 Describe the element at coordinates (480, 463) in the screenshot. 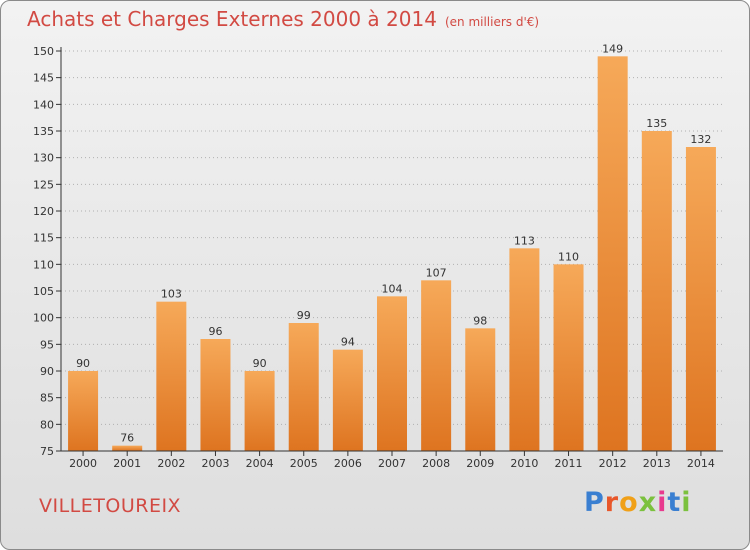

I see `x-tick-label: 2009` at that location.